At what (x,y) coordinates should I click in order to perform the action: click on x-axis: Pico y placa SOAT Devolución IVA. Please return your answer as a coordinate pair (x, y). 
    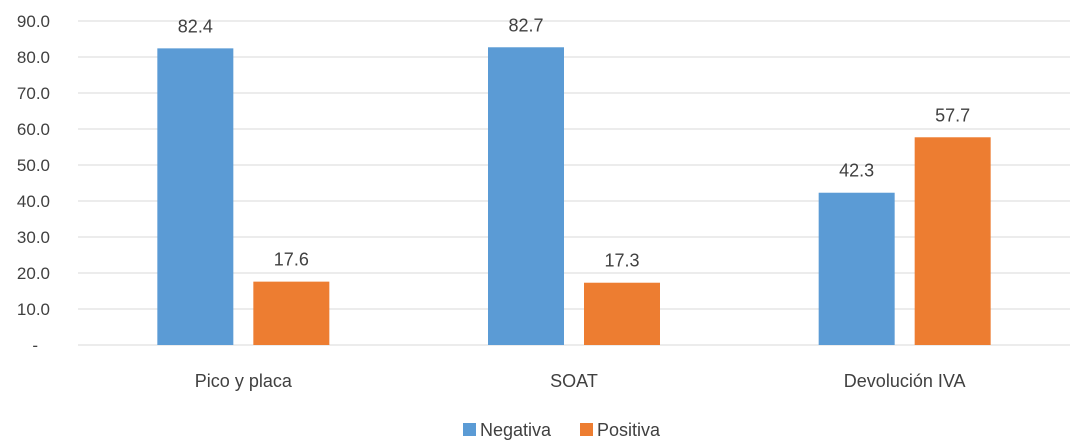
    Looking at the image, I should click on (580, 381).